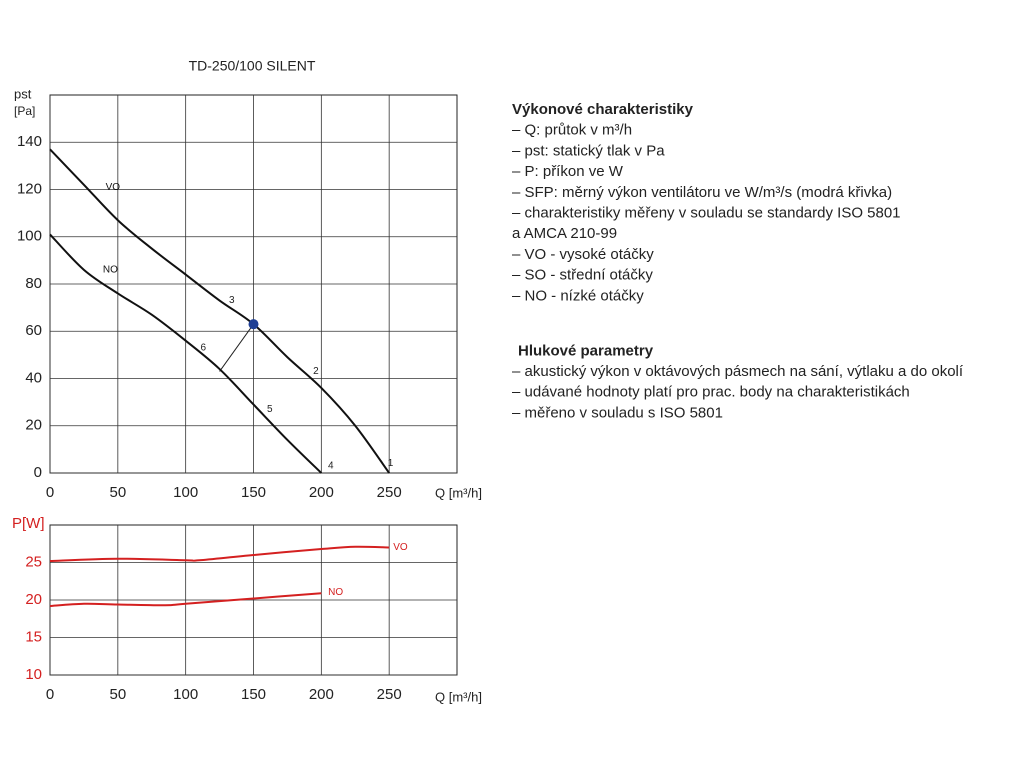  What do you see at coordinates (583, 254) in the screenshot?
I see `legend-item: – VO - vysoké otáčky` at bounding box center [583, 254].